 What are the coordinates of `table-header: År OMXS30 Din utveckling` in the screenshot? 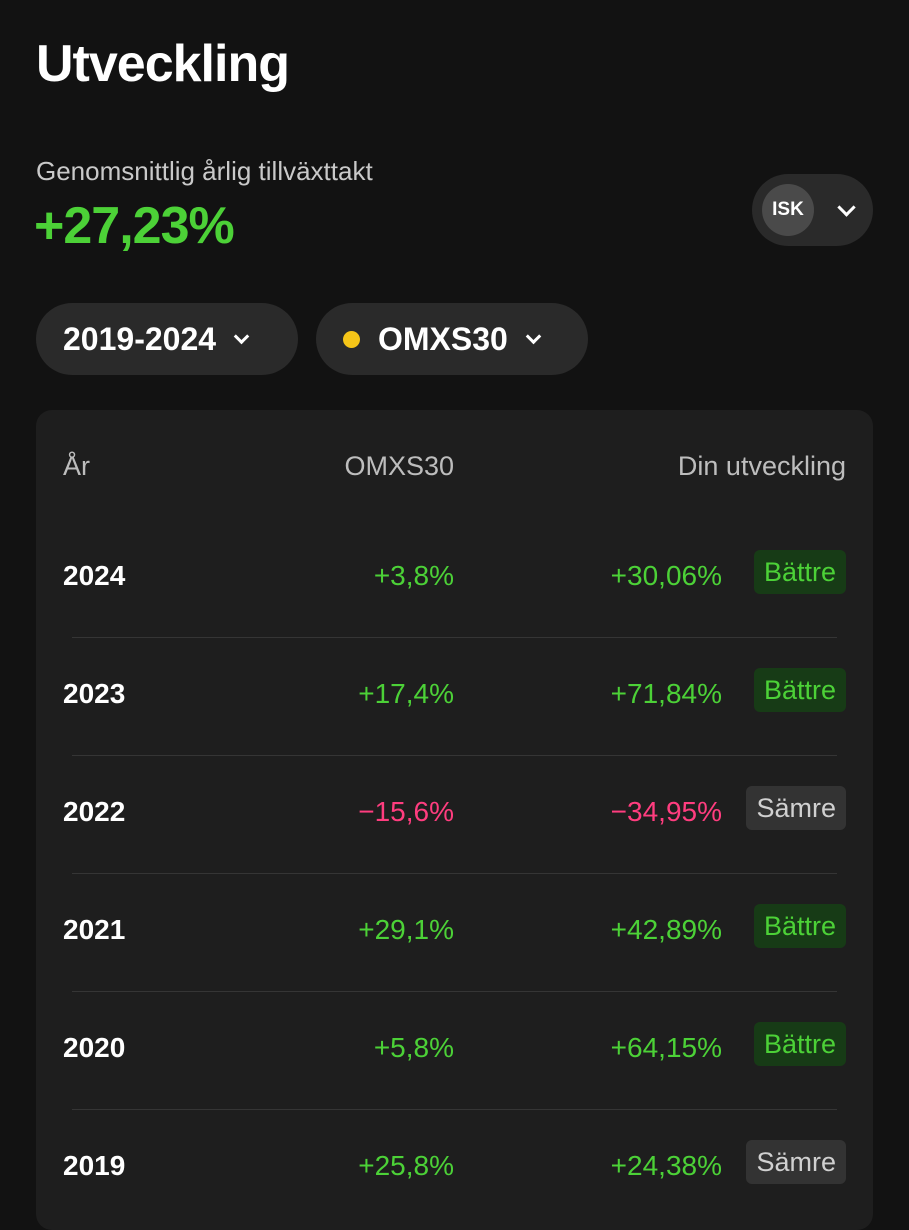 It's located at (454, 465).